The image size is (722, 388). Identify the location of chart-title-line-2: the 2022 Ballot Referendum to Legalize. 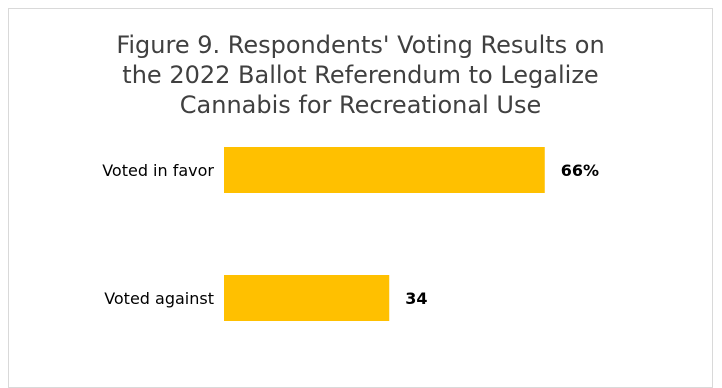
(360, 75).